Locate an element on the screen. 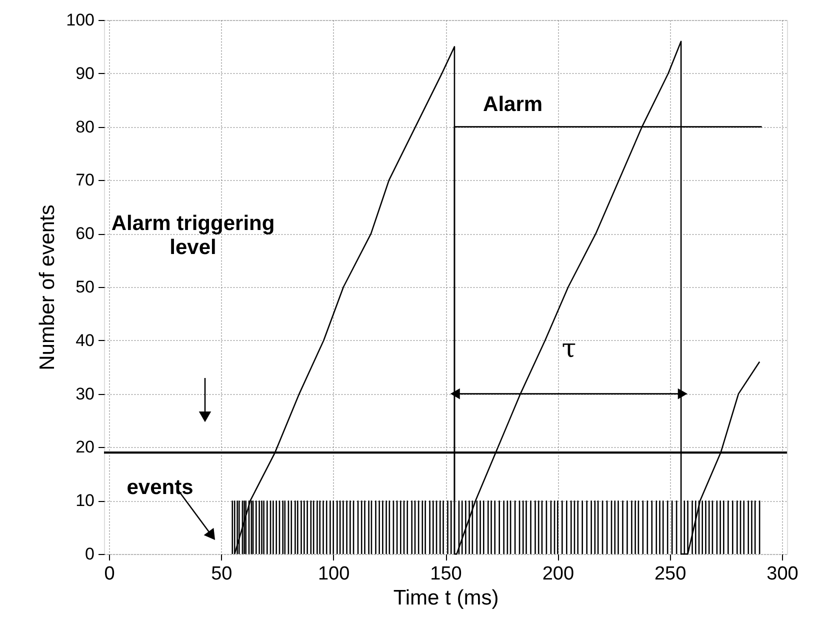 The image size is (813, 623). annotation: Alarm is located at coordinates (513, 104).